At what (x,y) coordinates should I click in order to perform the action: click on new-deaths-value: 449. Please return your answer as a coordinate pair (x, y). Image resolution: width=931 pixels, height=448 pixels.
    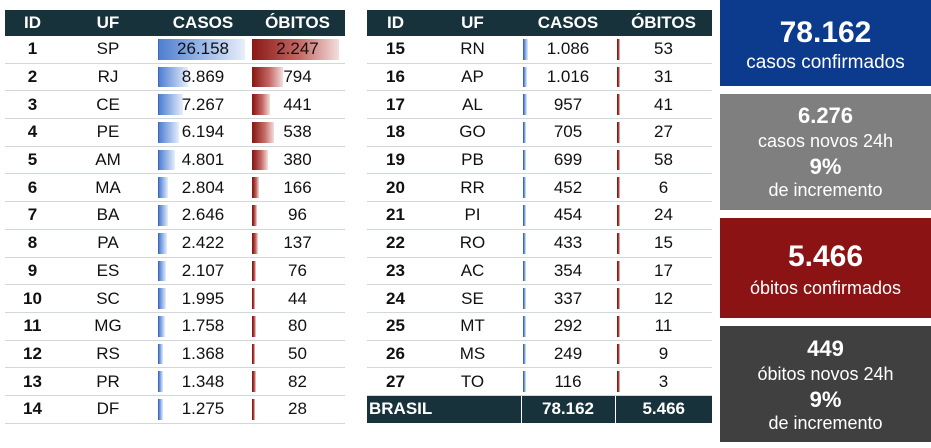
    Looking at the image, I should click on (825, 348).